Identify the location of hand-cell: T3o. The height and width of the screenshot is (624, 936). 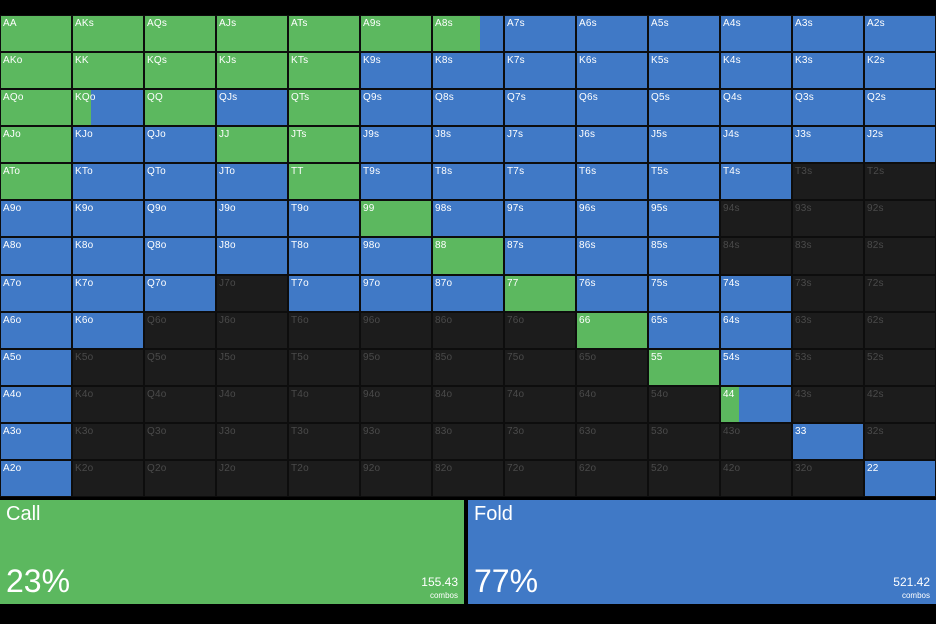
(324, 441).